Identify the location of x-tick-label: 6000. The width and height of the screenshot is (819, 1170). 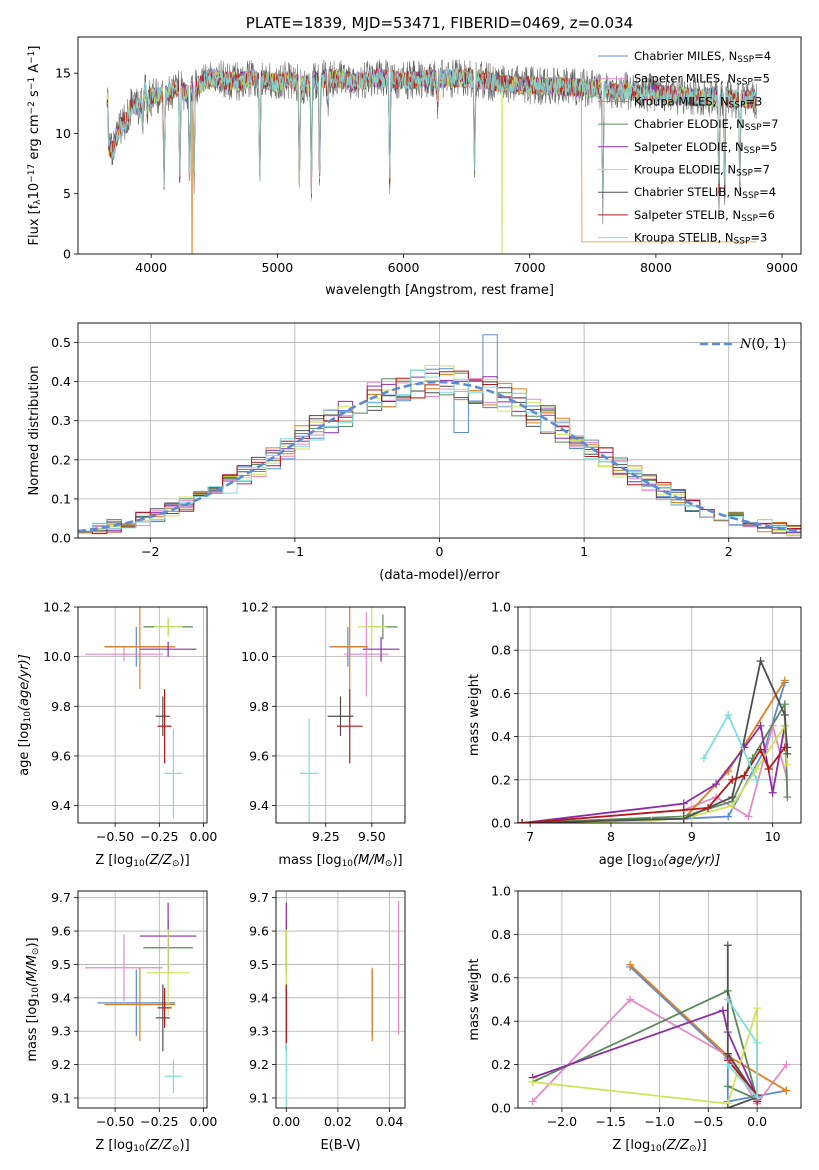
(404, 267).